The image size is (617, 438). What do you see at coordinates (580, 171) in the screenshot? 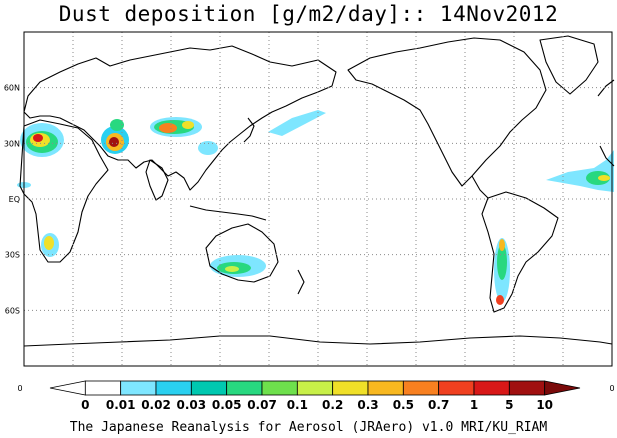
I see `dust-atlantic-east` at bounding box center [580, 171].